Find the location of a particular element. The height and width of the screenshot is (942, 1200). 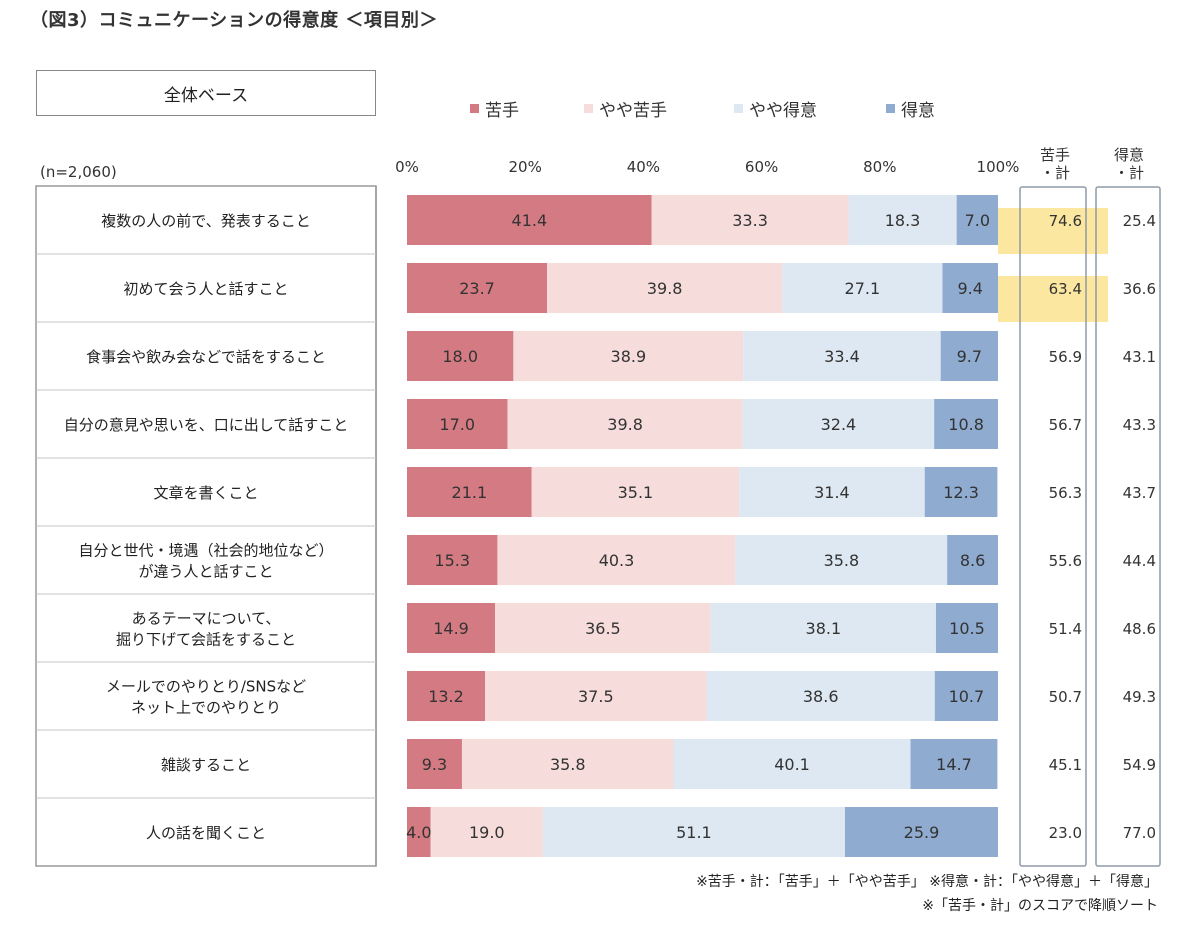

bar-value-label: 10.8 is located at coordinates (966, 424).